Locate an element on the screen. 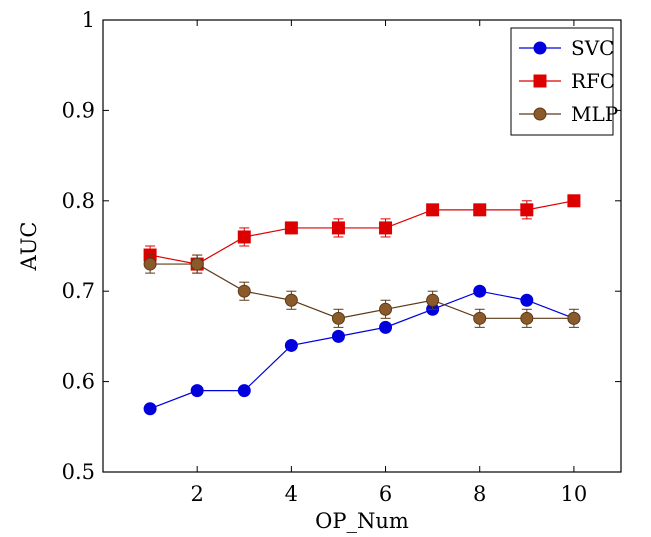 This screenshot has width=651, height=537. series-rfc is located at coordinates (362, 234).